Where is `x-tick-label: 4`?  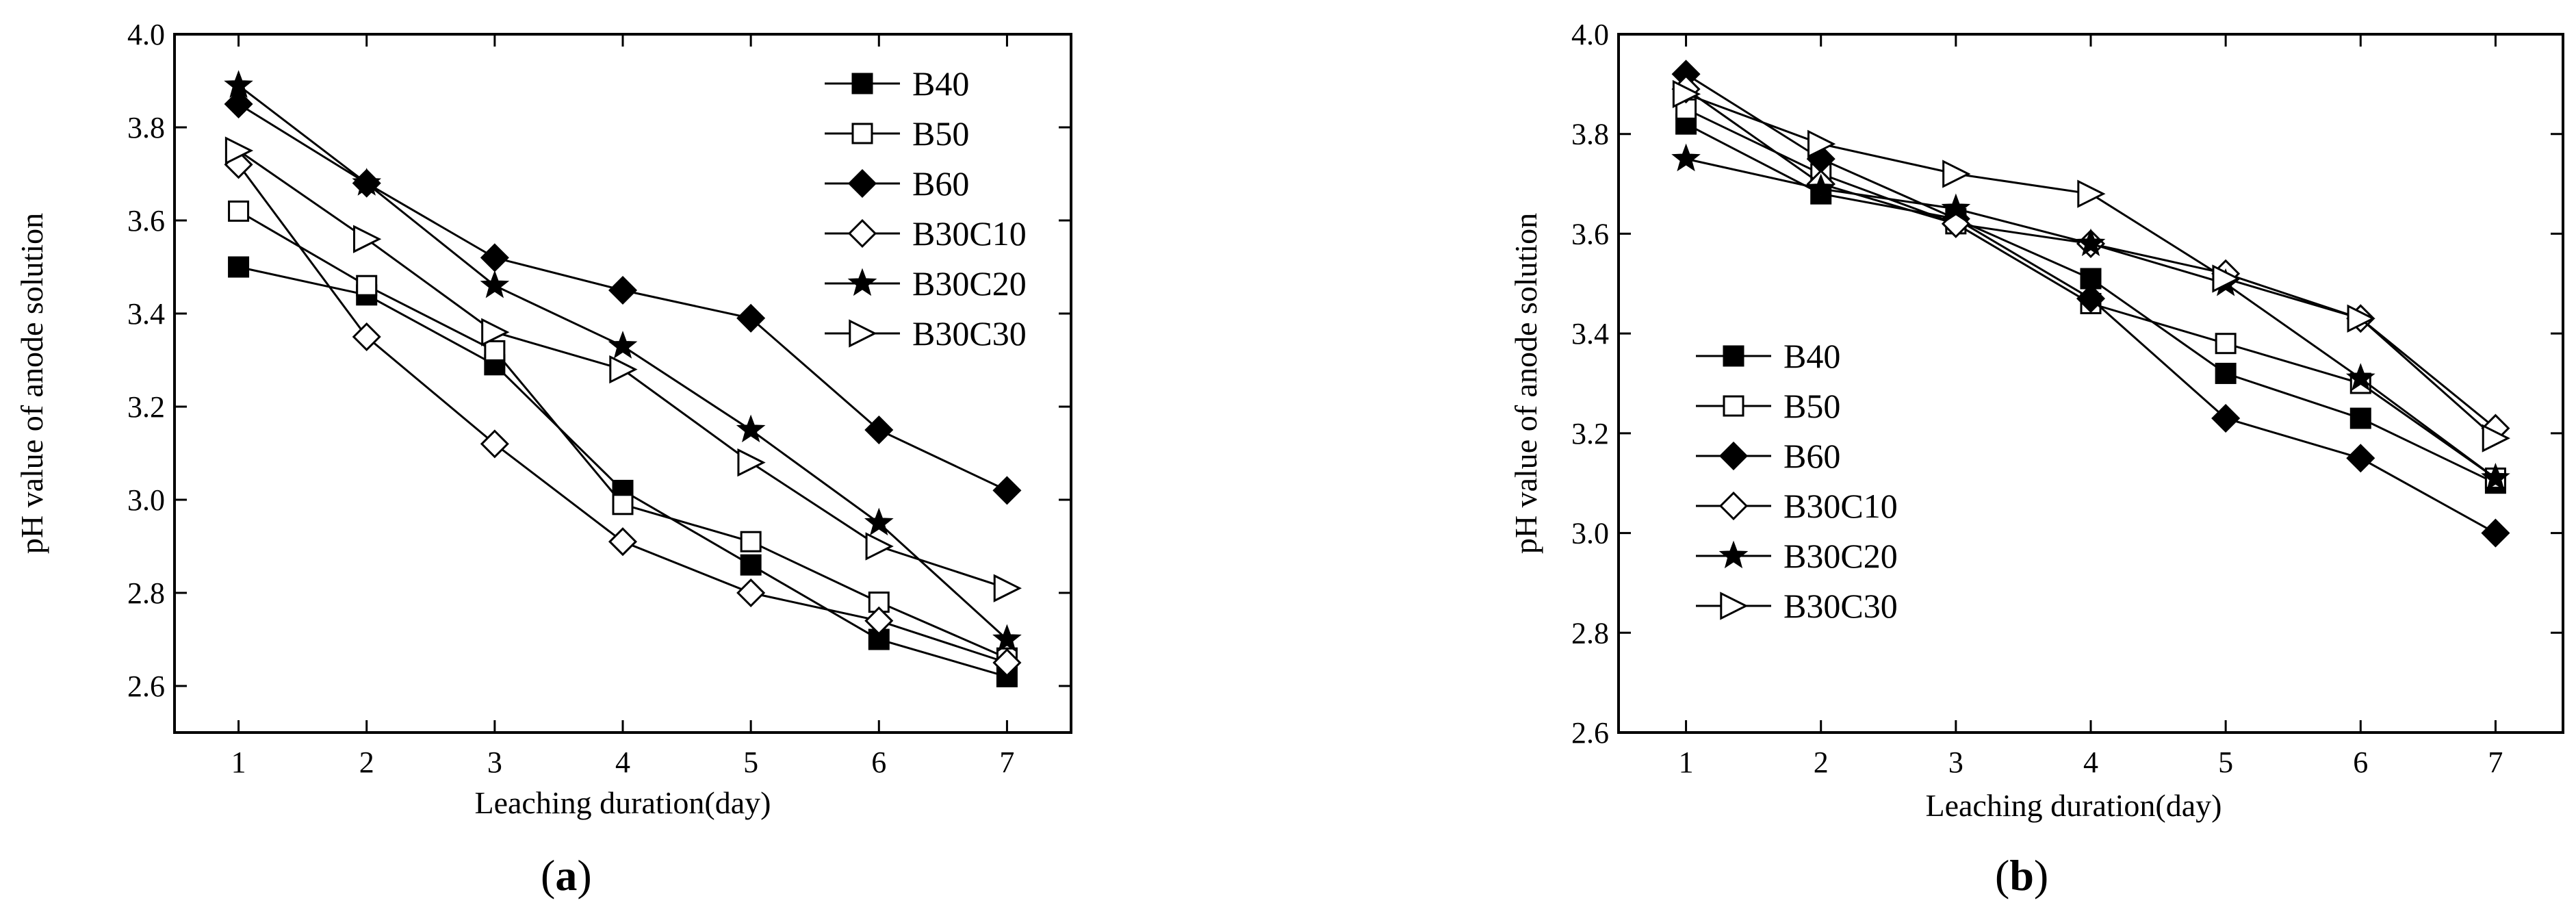
x-tick-label: 4 is located at coordinates (622, 763).